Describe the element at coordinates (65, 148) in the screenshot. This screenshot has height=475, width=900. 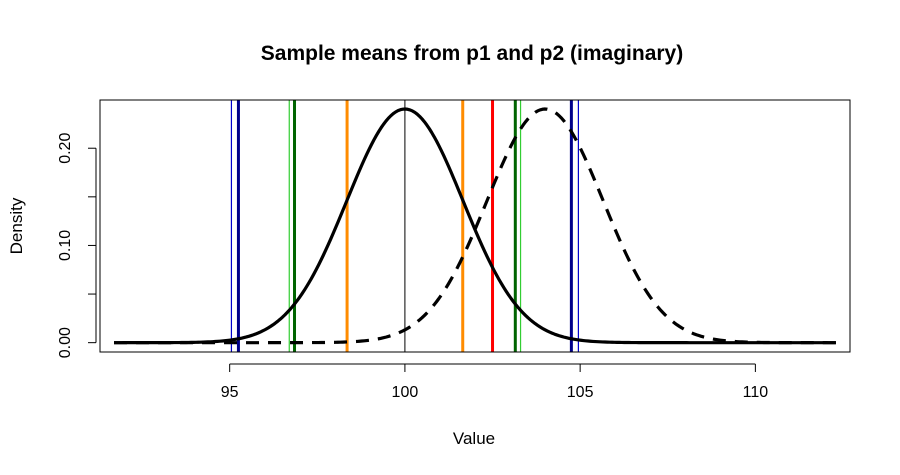
I see `y-tick-label: 0.20` at that location.